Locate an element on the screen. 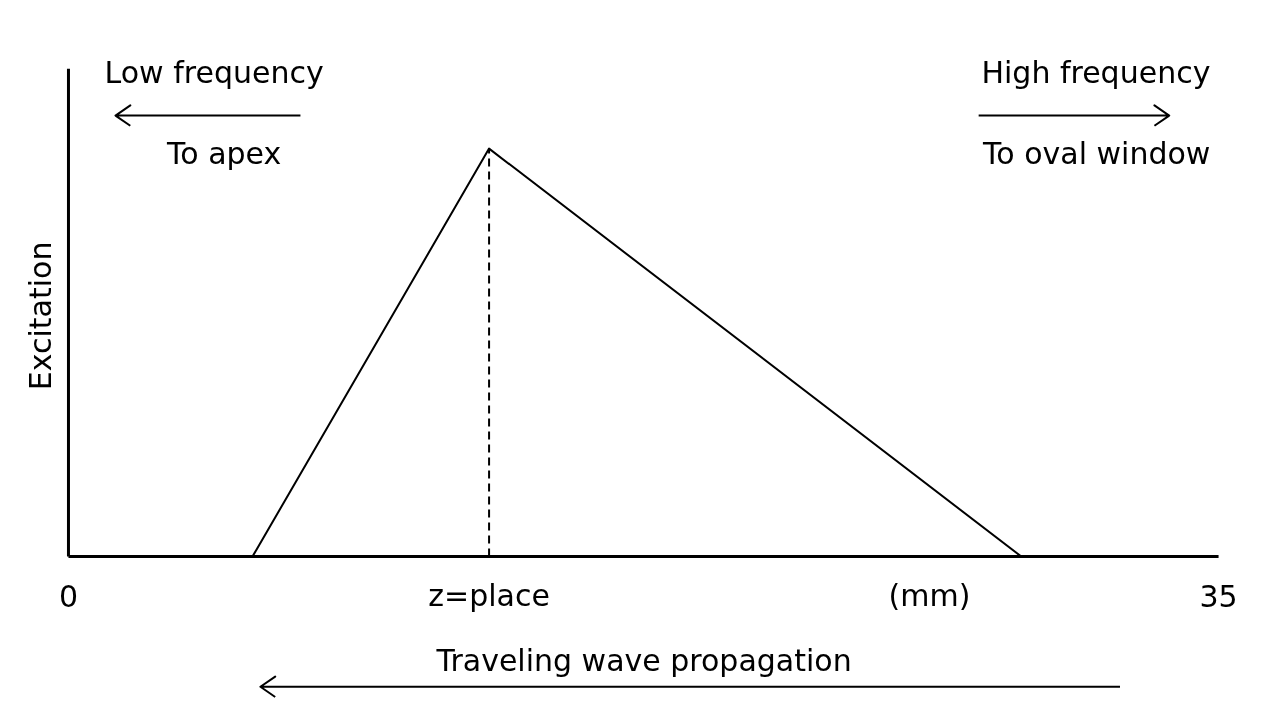 Image resolution: width=1272 pixels, height=714 pixels. annotation: To oval window is located at coordinates (1096, 153).